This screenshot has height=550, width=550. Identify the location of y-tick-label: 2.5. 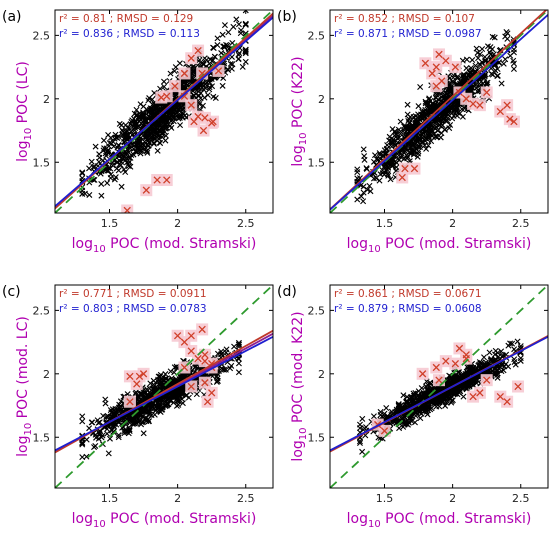
(42, 35).